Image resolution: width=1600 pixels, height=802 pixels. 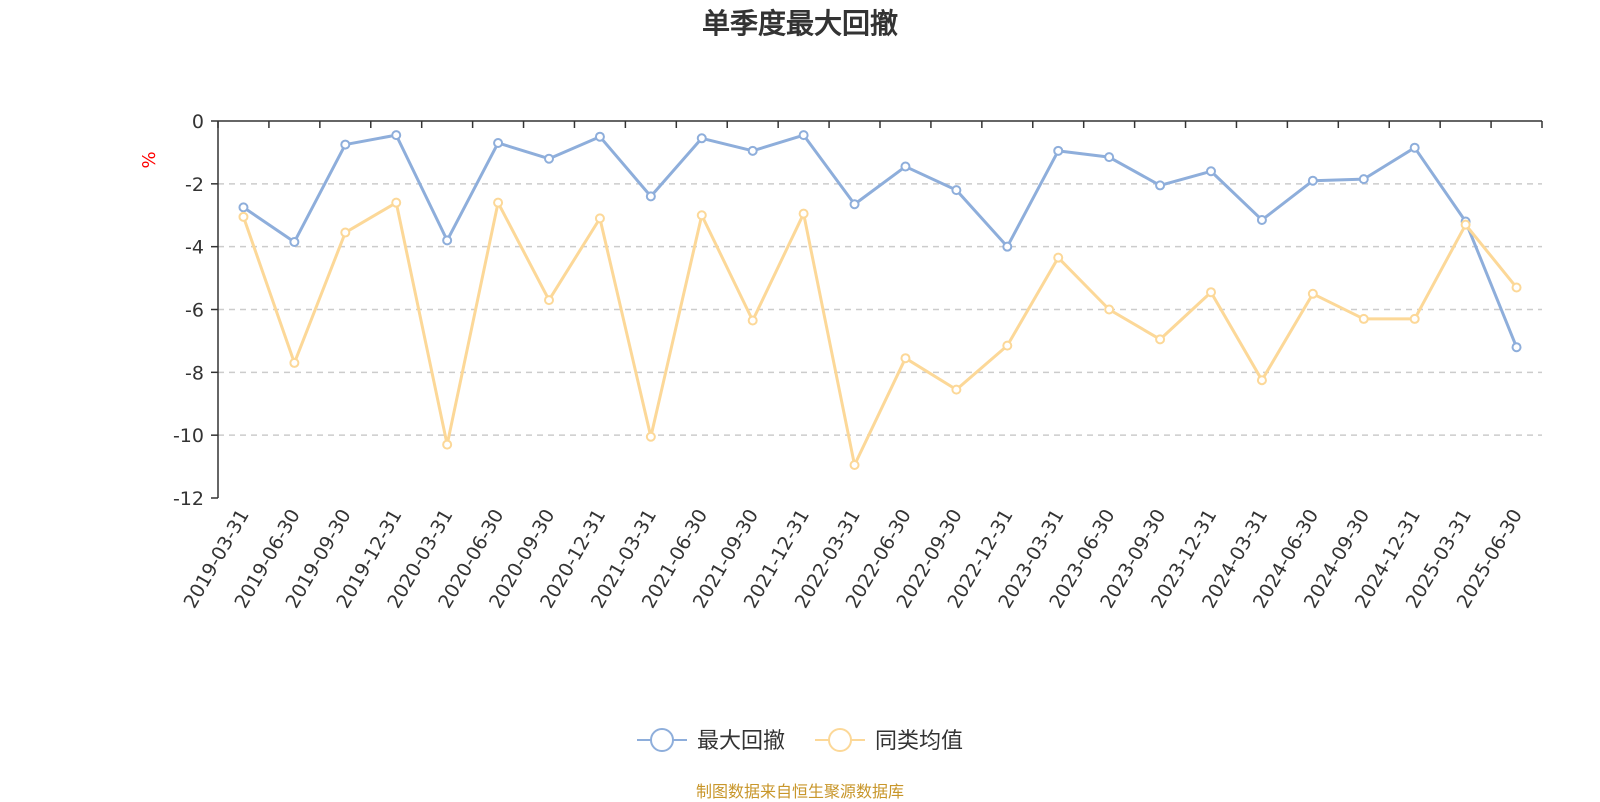 What do you see at coordinates (799, 23) in the screenshot?
I see `chart-title: 单季度最大回撤` at bounding box center [799, 23].